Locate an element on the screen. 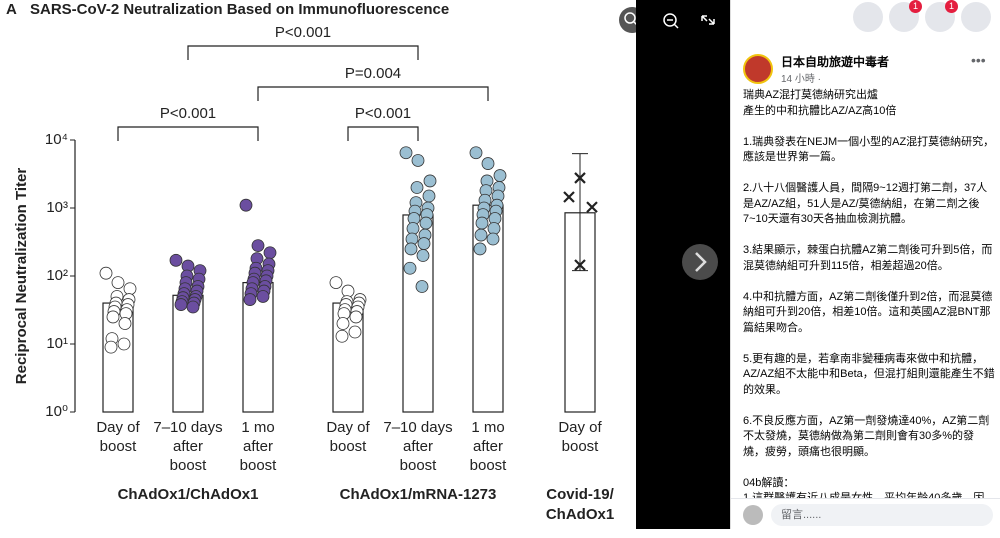 Image resolution: width=1000 pixels, height=538 pixels. viewer-backdrop is located at coordinates (683, 264).